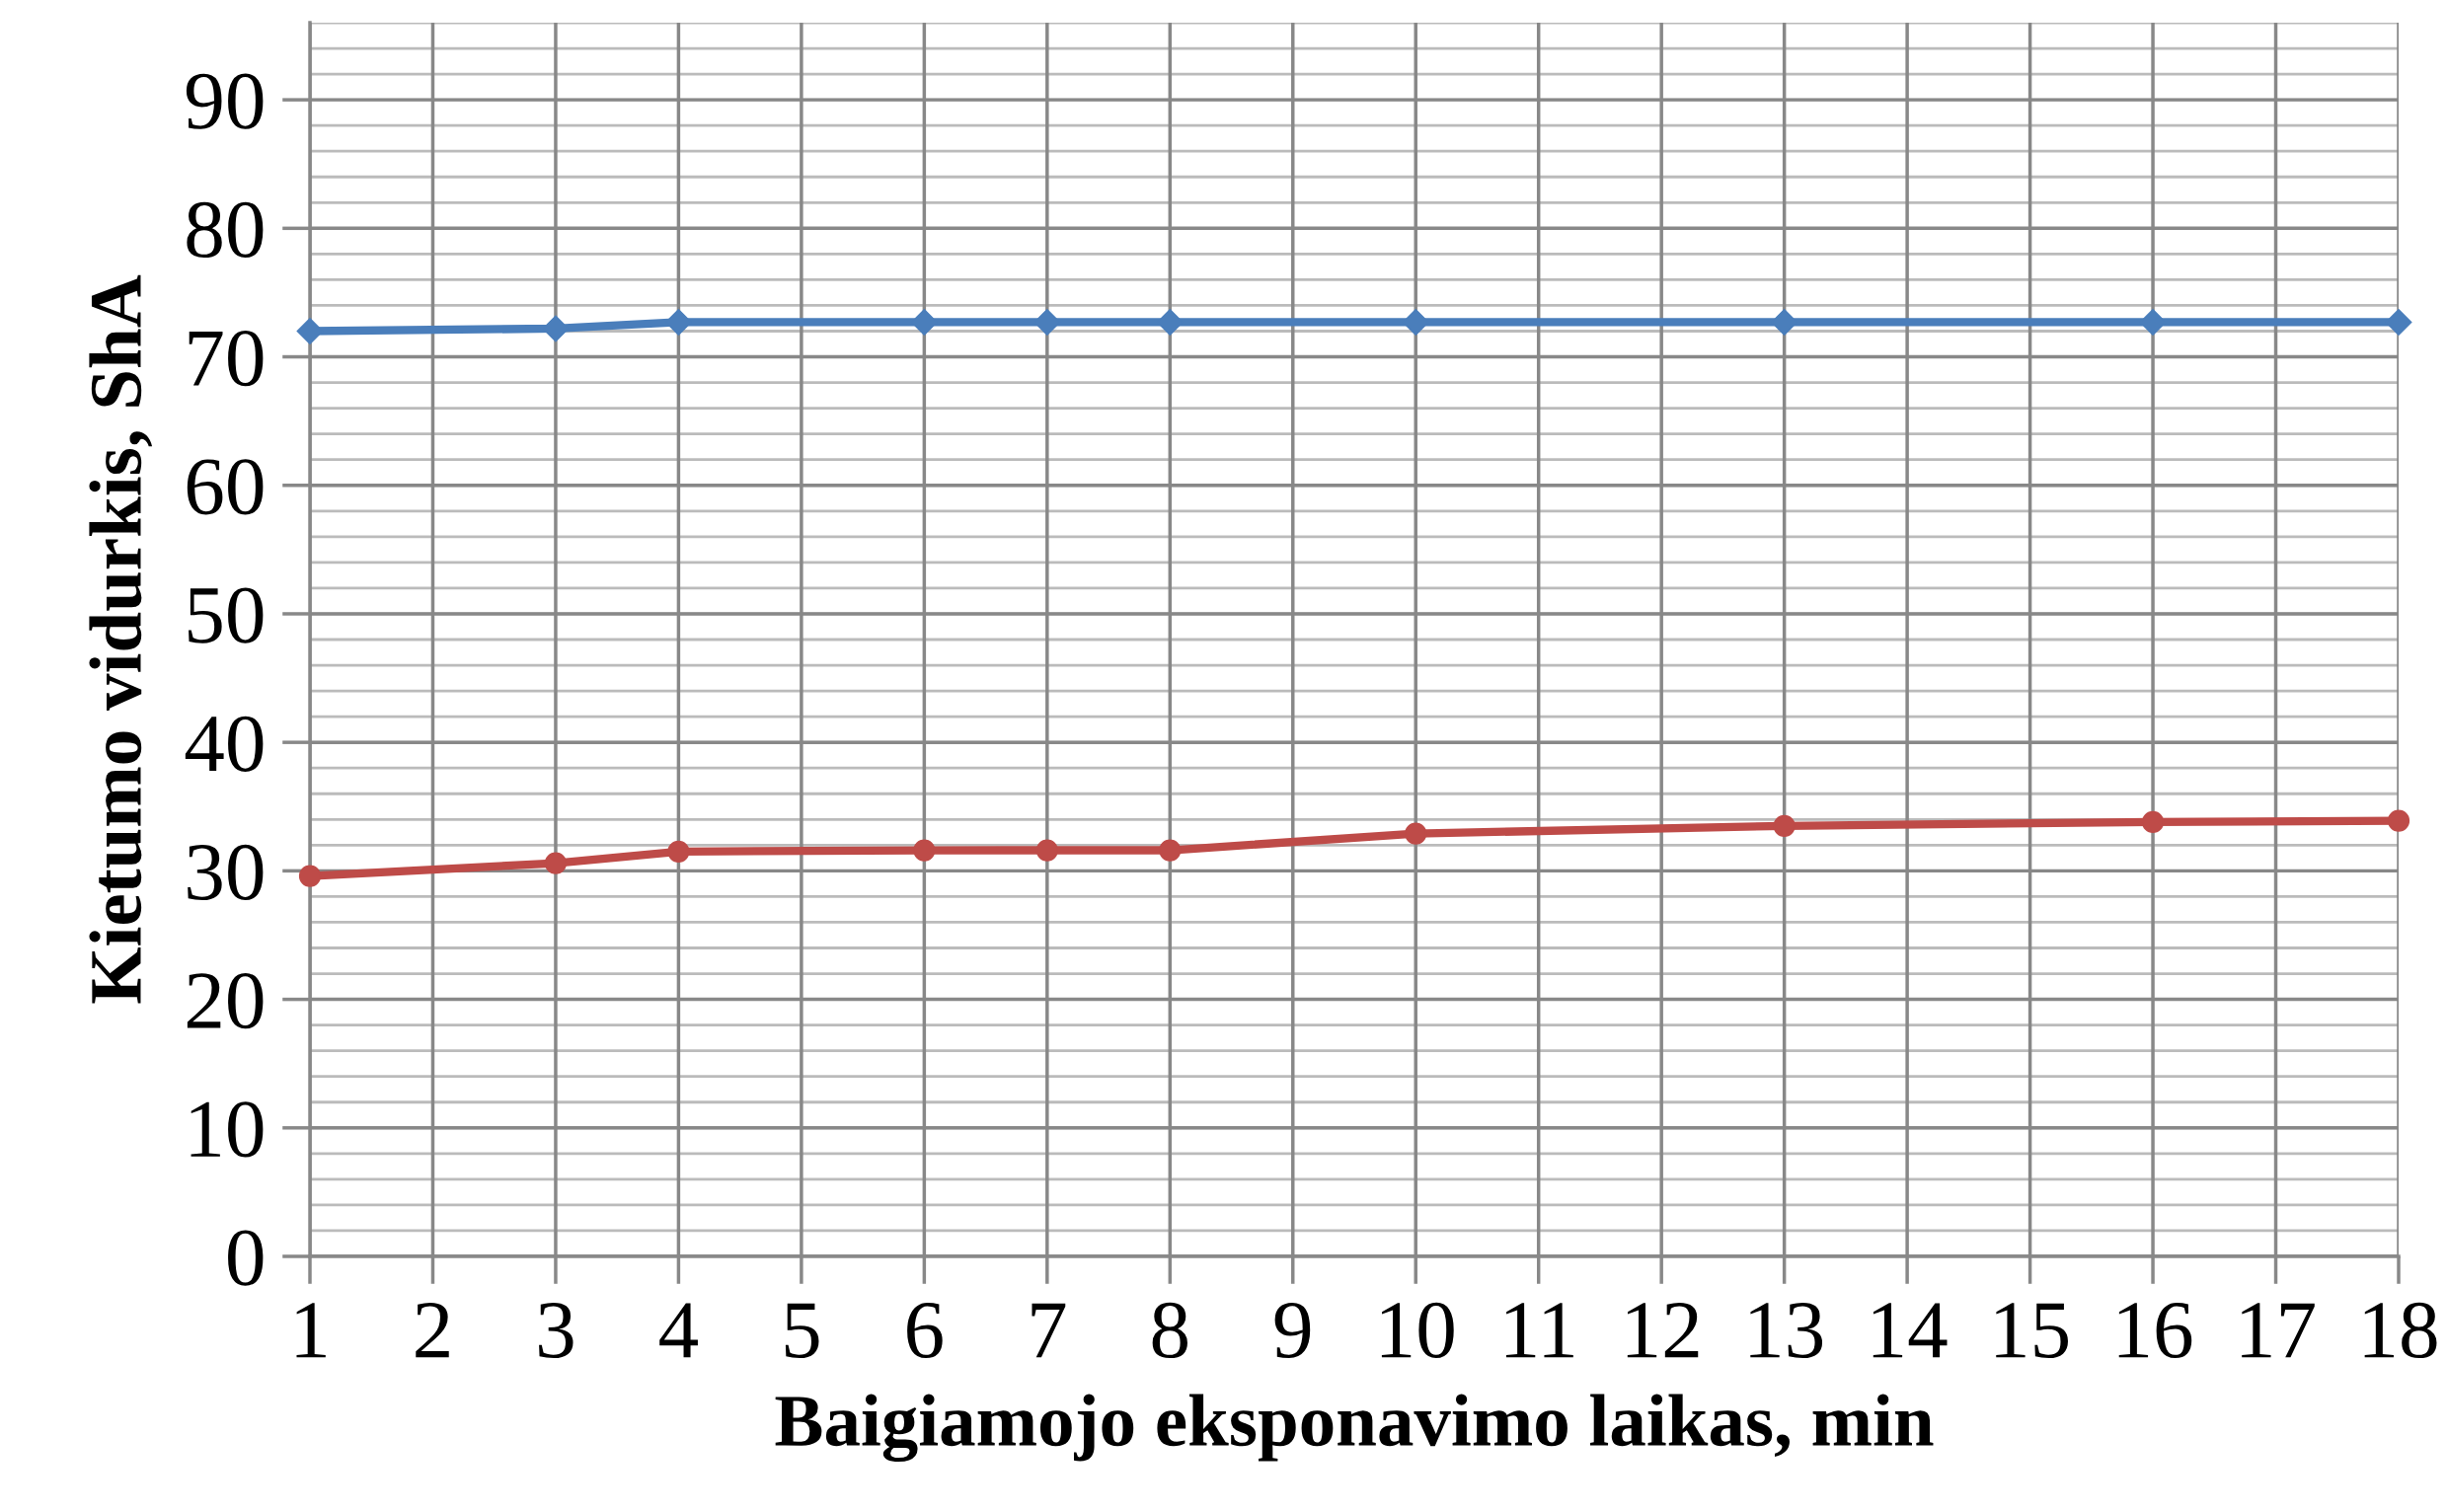 Image resolution: width=2447 pixels, height=1512 pixels. Describe the element at coordinates (1292, 1331) in the screenshot. I see `x-tick-label: 9` at that location.